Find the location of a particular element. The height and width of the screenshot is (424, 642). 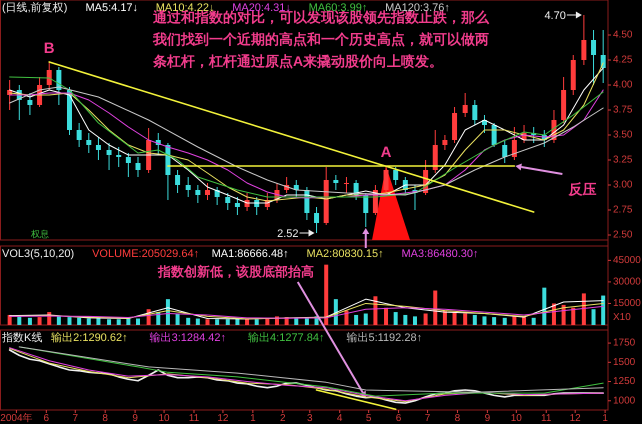

text: MA3:86480.30↑ is located at coordinates (440, 254).